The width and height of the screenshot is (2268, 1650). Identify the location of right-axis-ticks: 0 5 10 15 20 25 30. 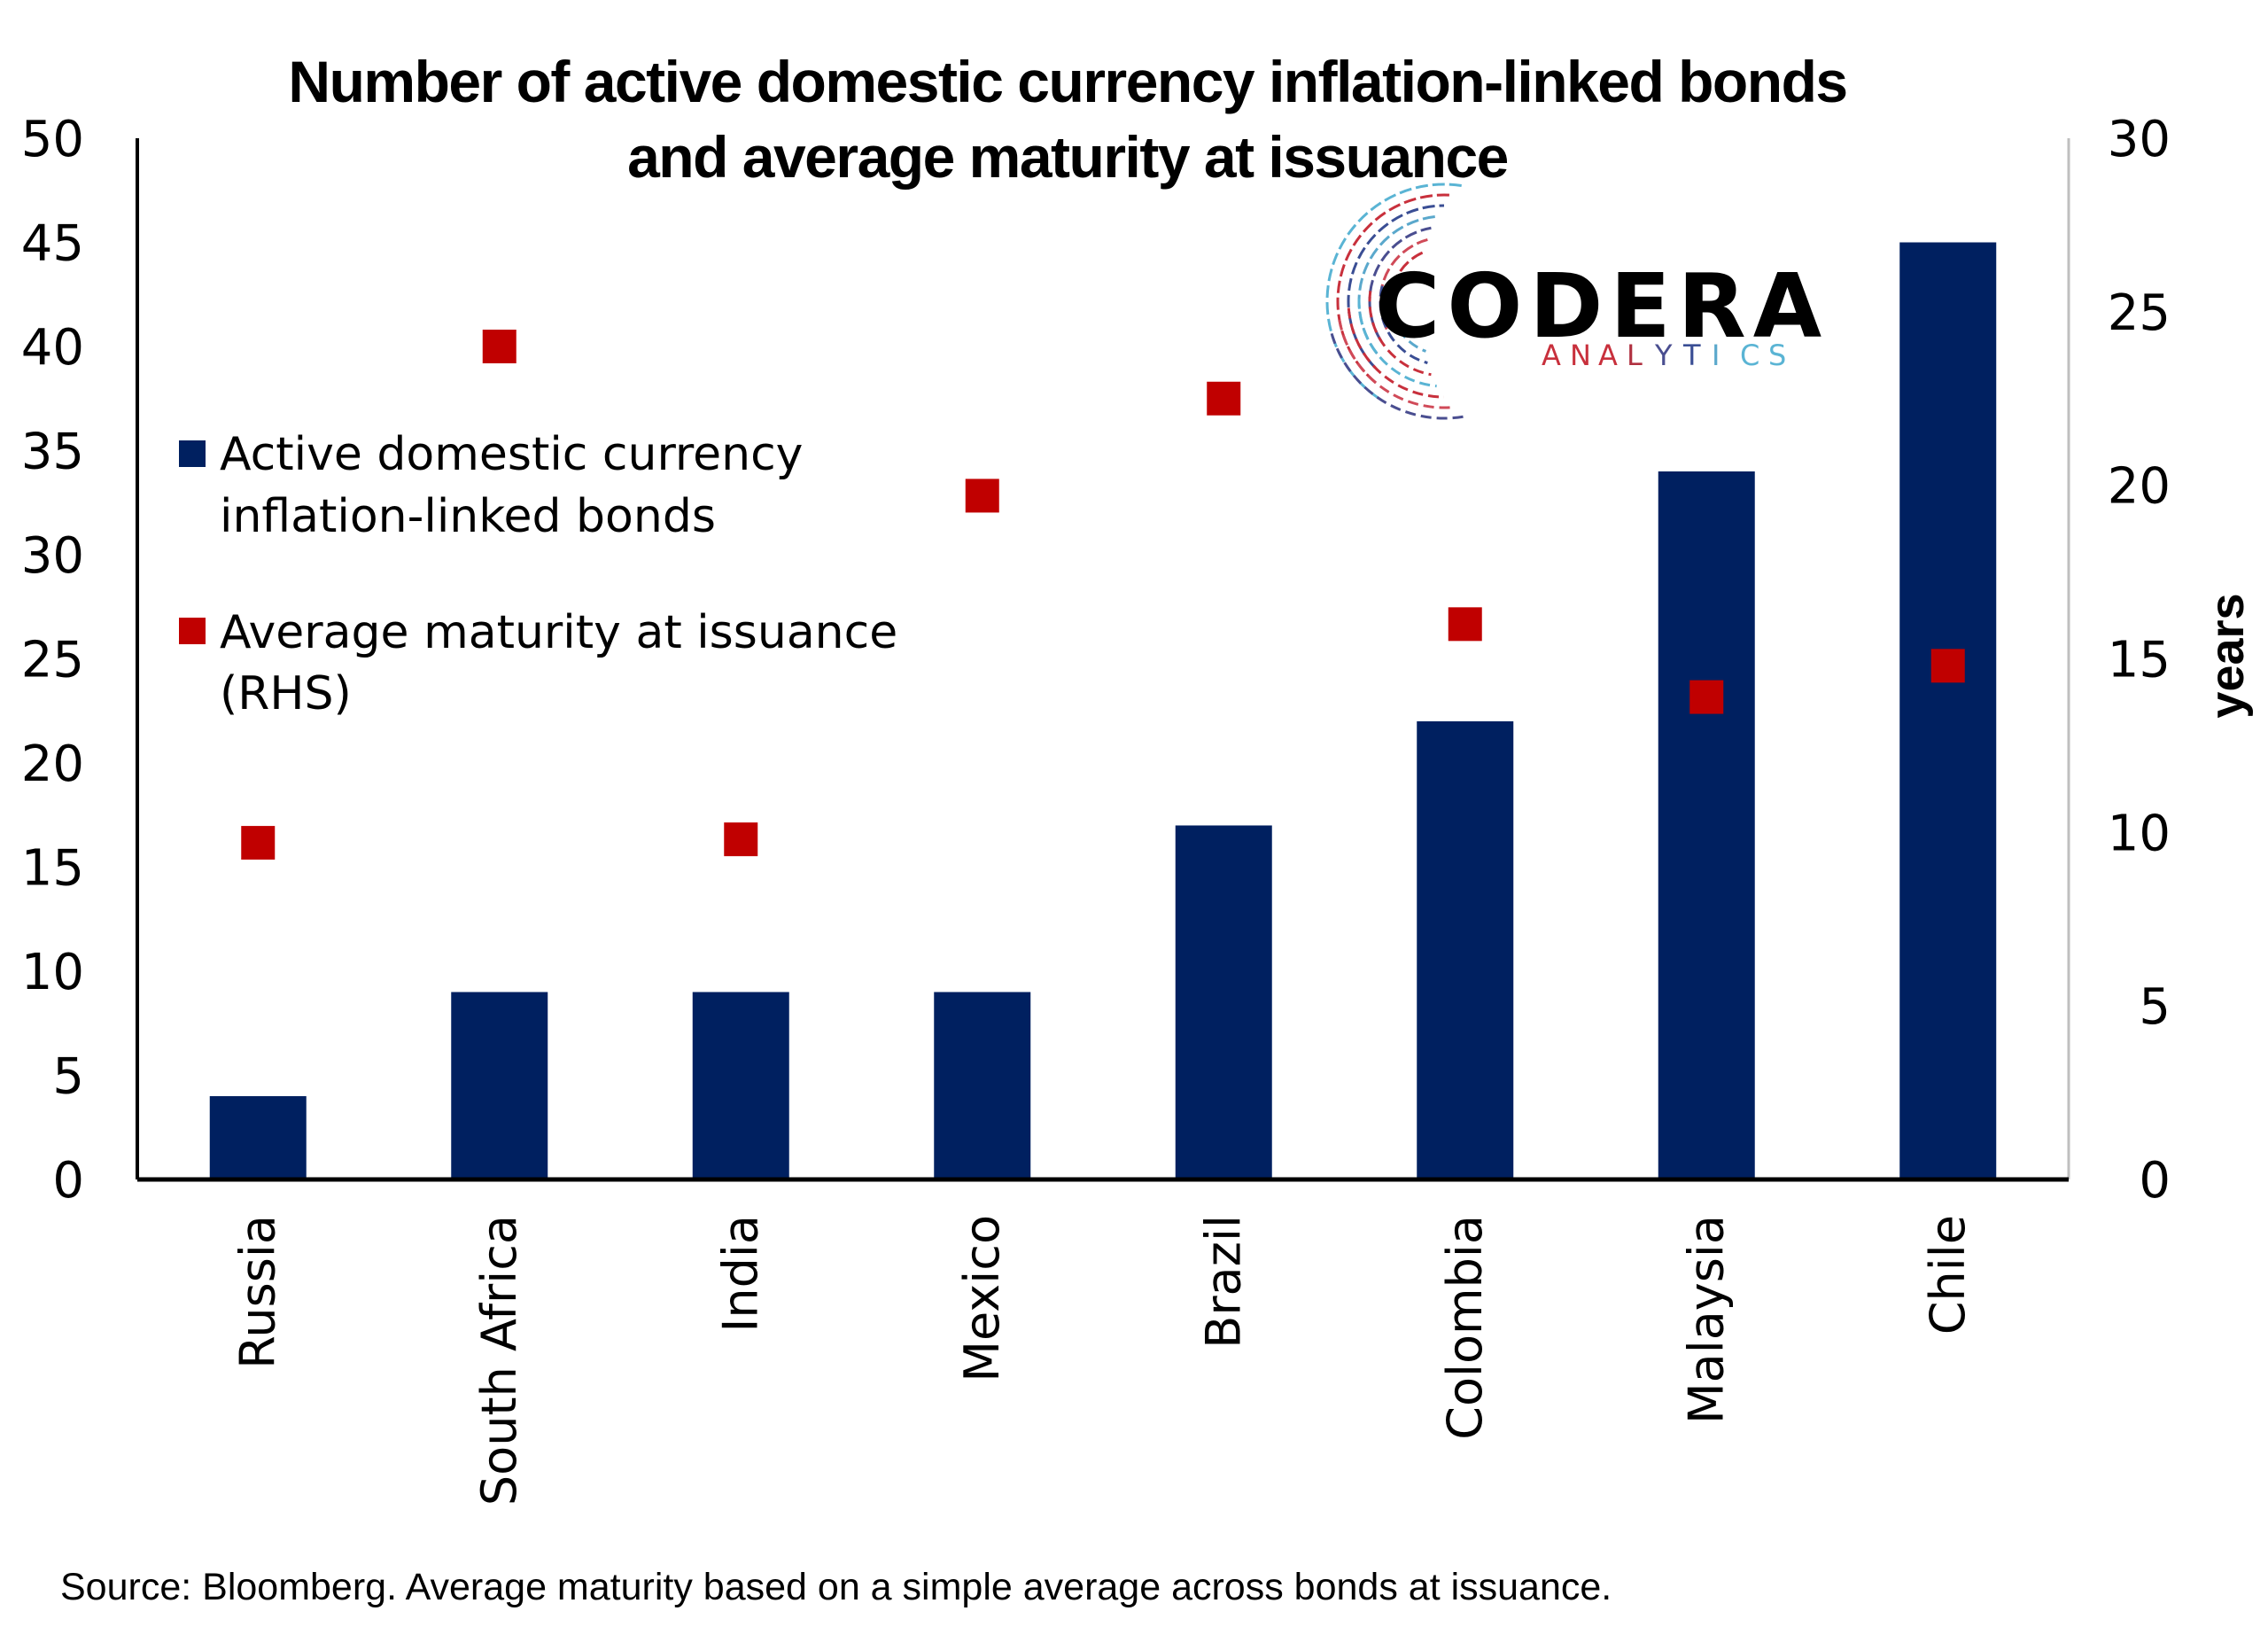
(2139, 660).